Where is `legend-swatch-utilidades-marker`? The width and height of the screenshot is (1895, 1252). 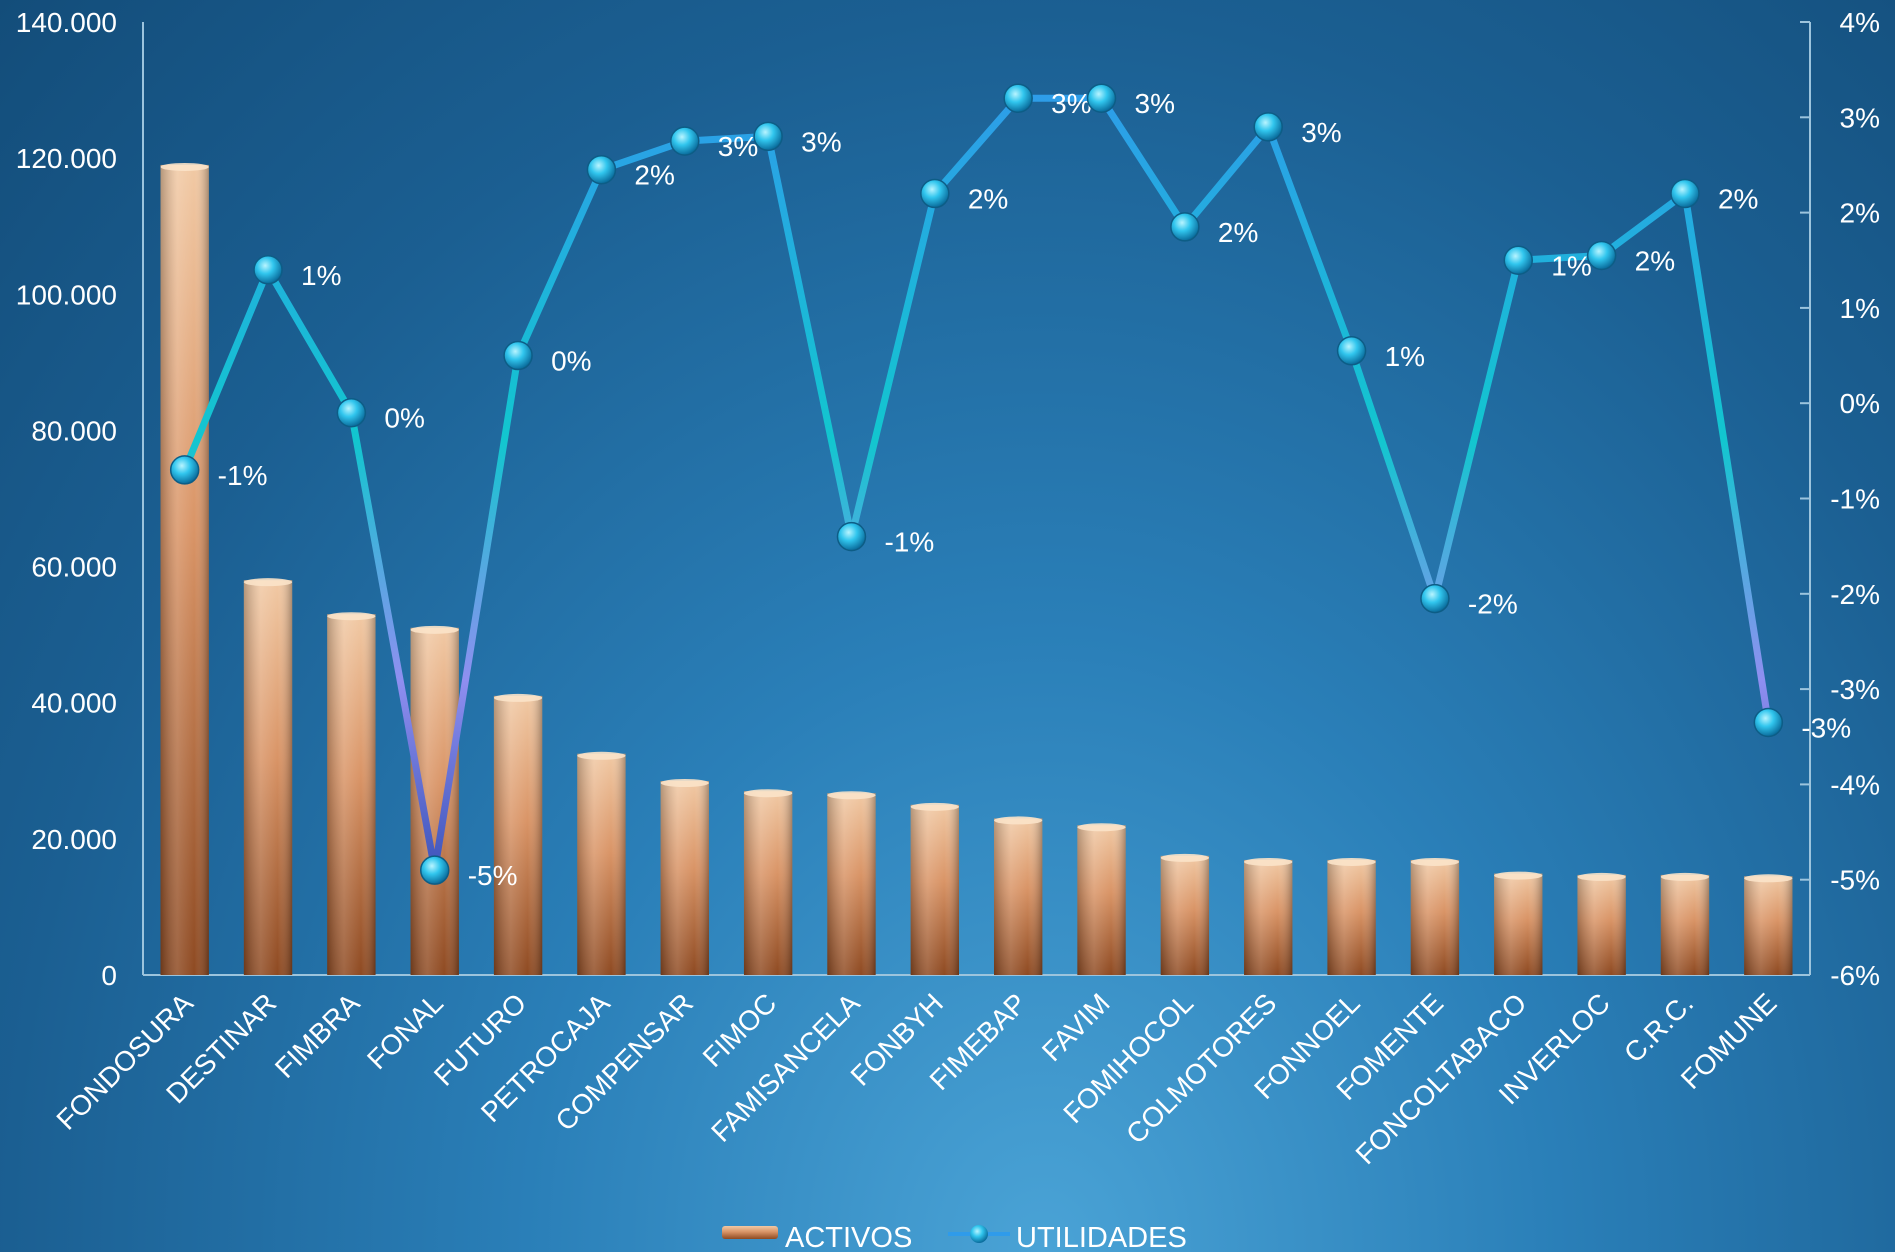
legend-swatch-utilidades-marker is located at coordinates (979, 1234).